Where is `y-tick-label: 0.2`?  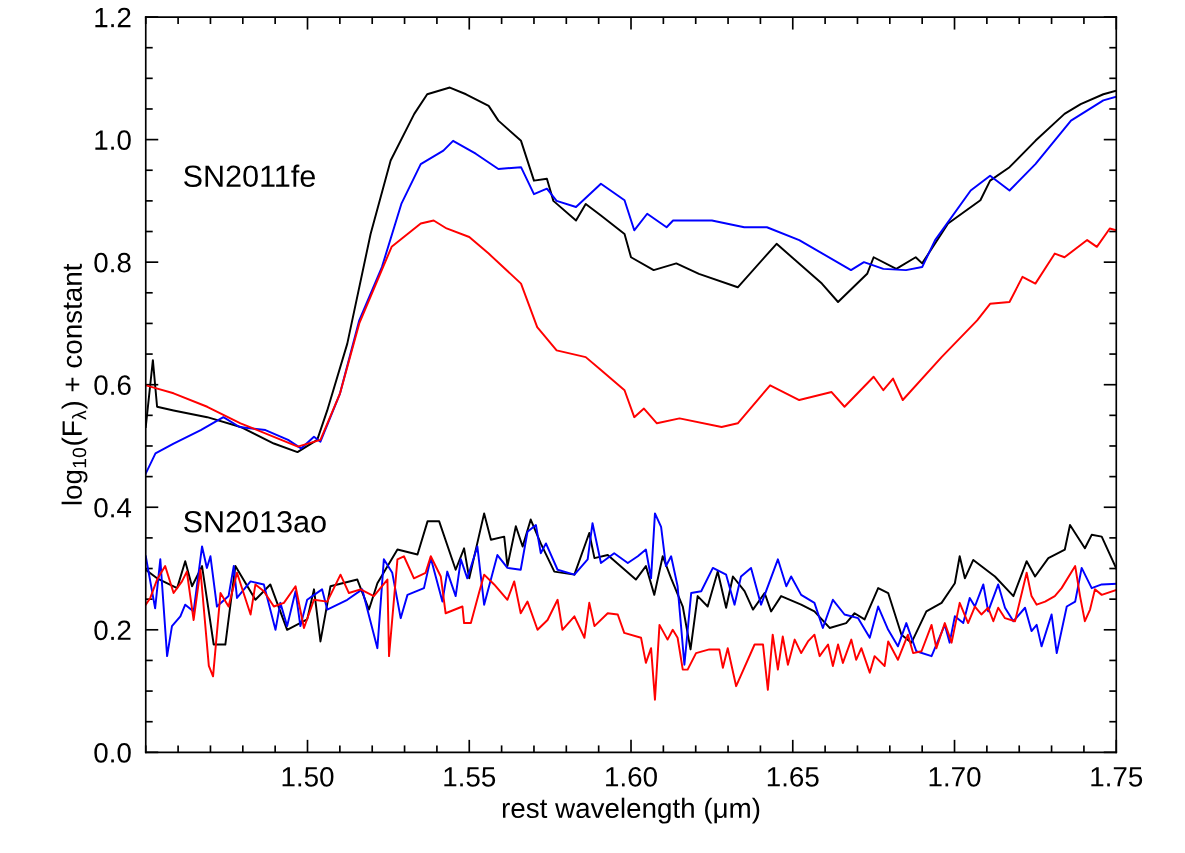
y-tick-label: 0.2 is located at coordinates (112, 630).